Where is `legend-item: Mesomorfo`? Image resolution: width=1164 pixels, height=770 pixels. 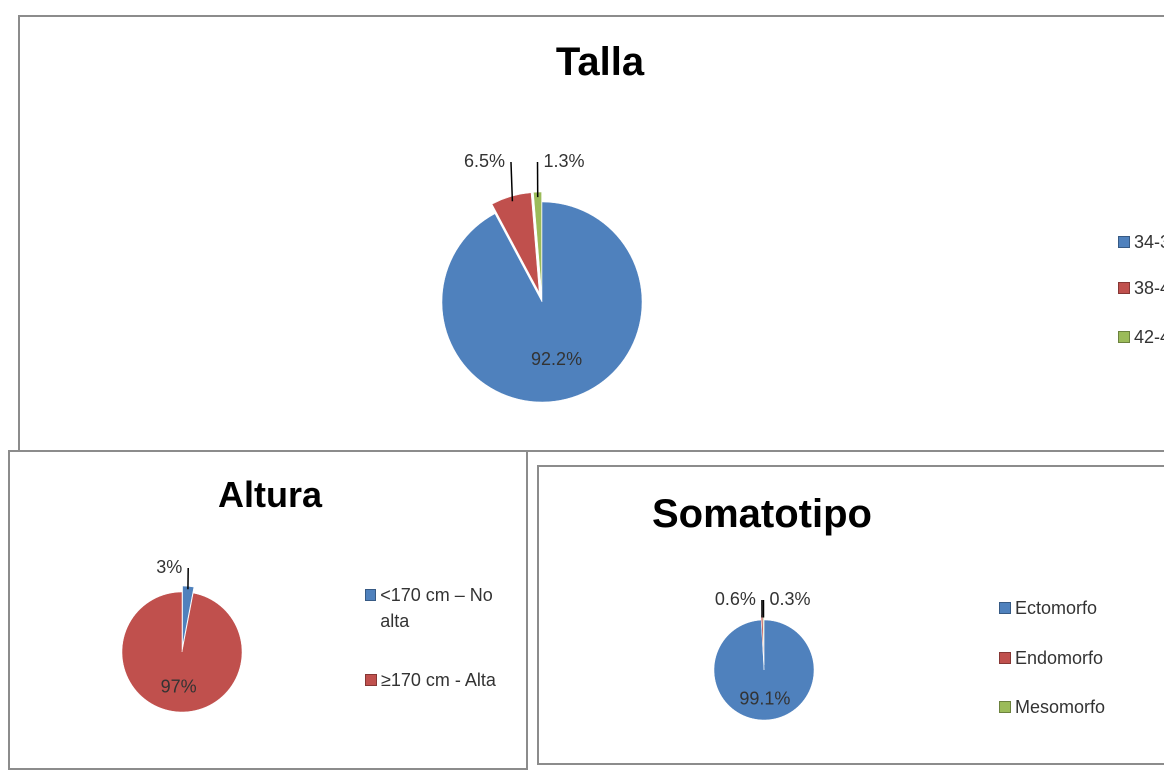 legend-item: Mesomorfo is located at coordinates (1079, 707).